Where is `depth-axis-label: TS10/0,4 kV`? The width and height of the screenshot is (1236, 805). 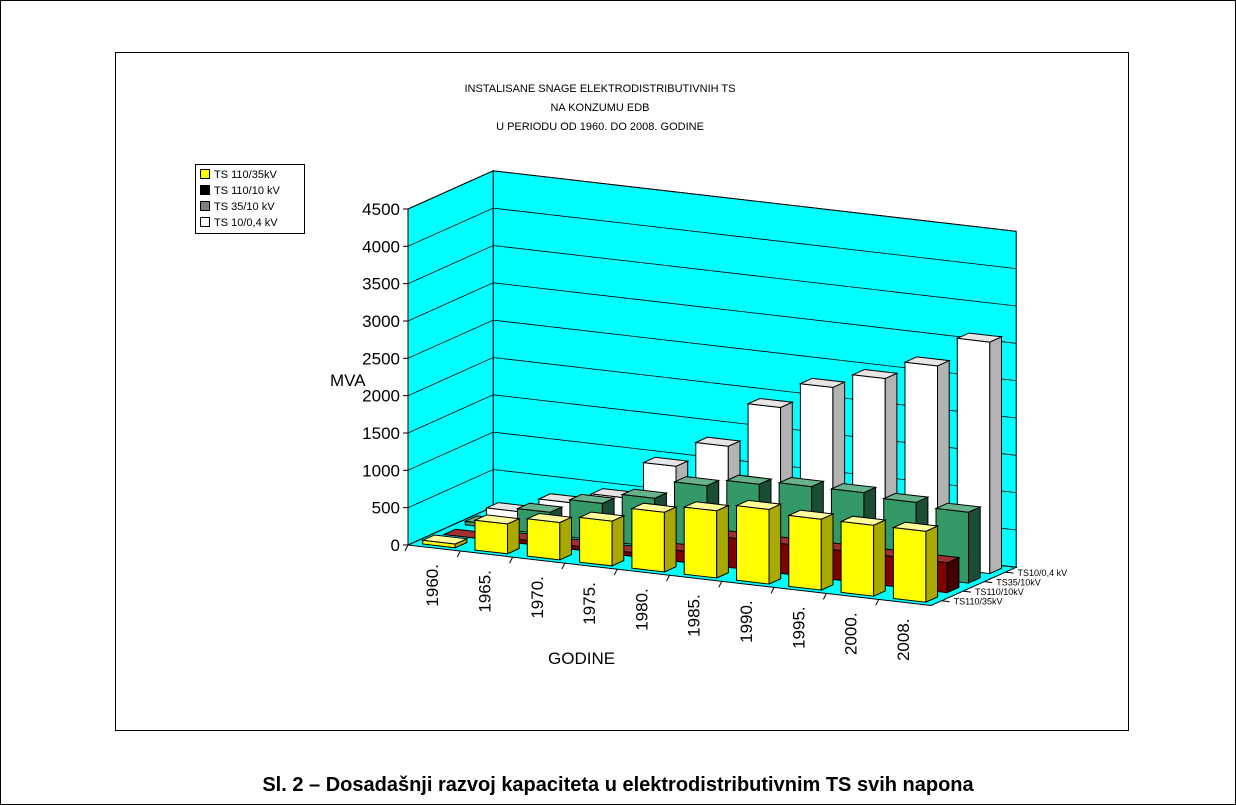 depth-axis-label: TS10/0,4 kV is located at coordinates (1043, 573).